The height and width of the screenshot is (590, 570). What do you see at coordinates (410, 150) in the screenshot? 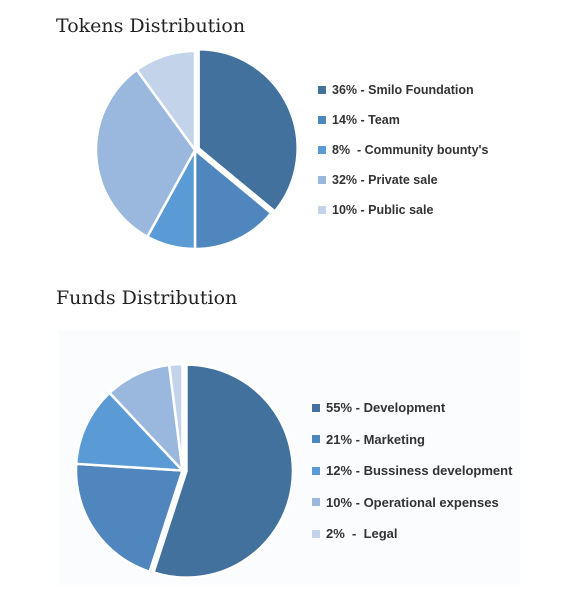
I see `legend-label: 8% - Community bounty's` at bounding box center [410, 150].